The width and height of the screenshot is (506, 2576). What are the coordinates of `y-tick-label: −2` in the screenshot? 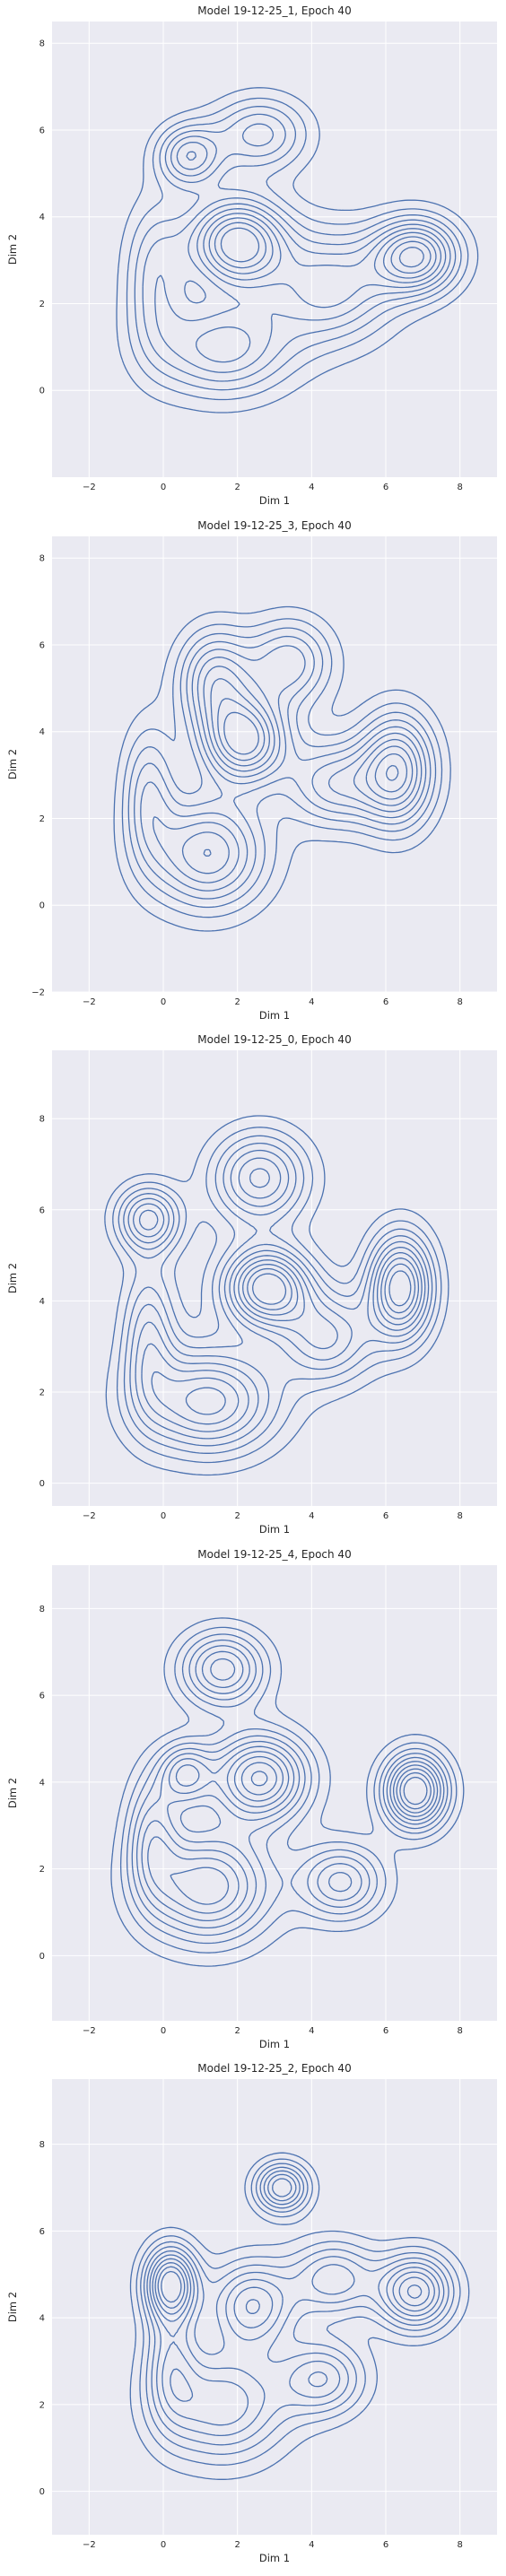 It's located at (38, 992).